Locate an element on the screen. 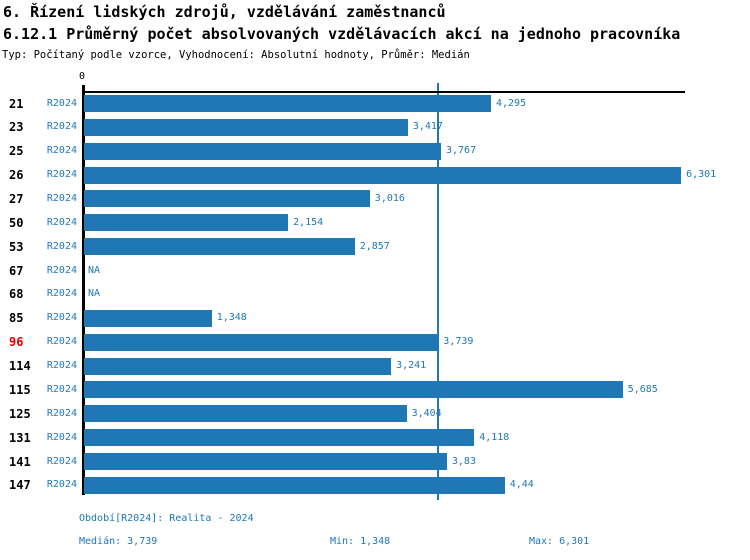 This screenshot has width=750, height=560. row-category-label: 85 is located at coordinates (16, 318).